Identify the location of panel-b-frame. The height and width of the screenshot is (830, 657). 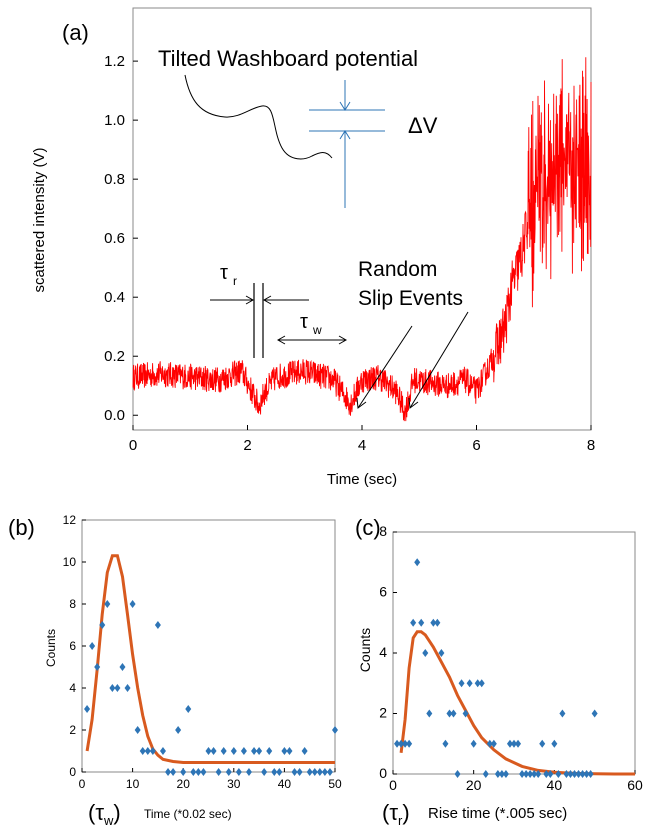
(208, 646).